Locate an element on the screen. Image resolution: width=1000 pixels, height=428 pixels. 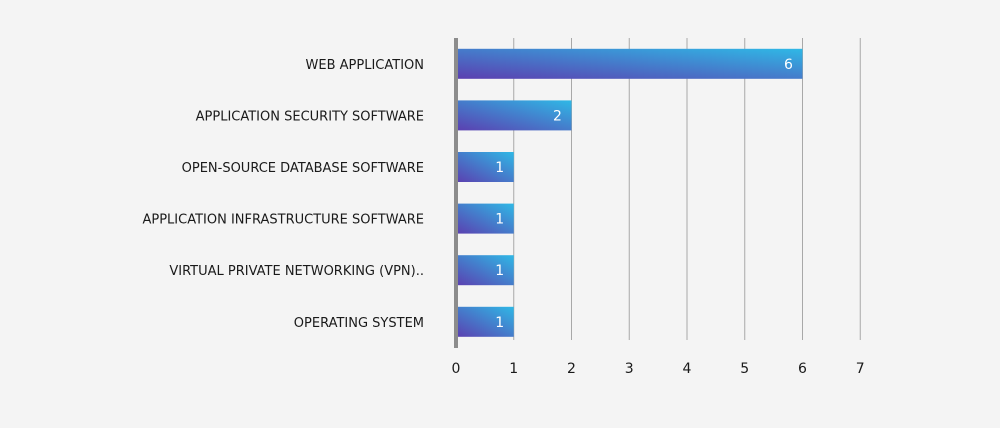
data-label-1: 6 is located at coordinates (788, 65).